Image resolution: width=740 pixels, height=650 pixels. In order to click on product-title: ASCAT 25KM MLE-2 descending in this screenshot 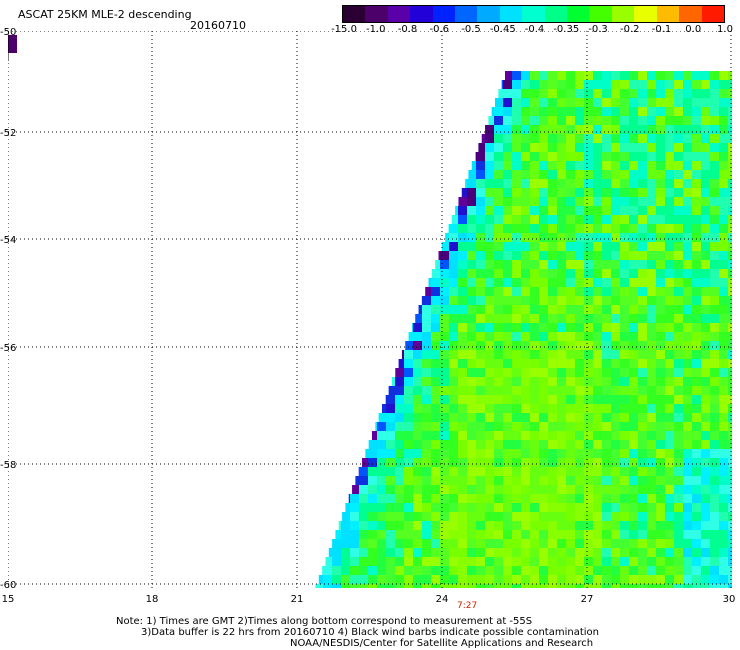, I will do `click(105, 14)`.